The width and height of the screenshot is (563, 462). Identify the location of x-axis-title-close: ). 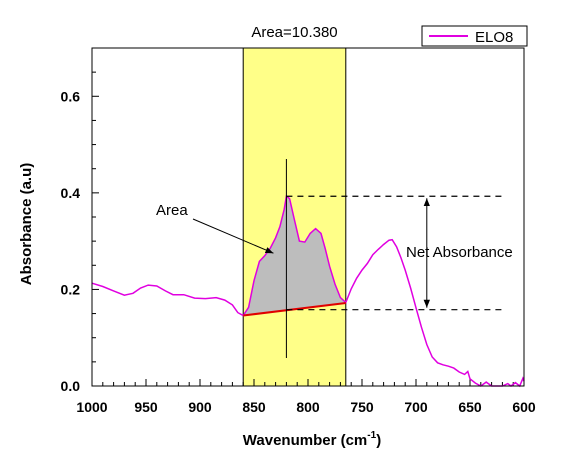
(378, 440).